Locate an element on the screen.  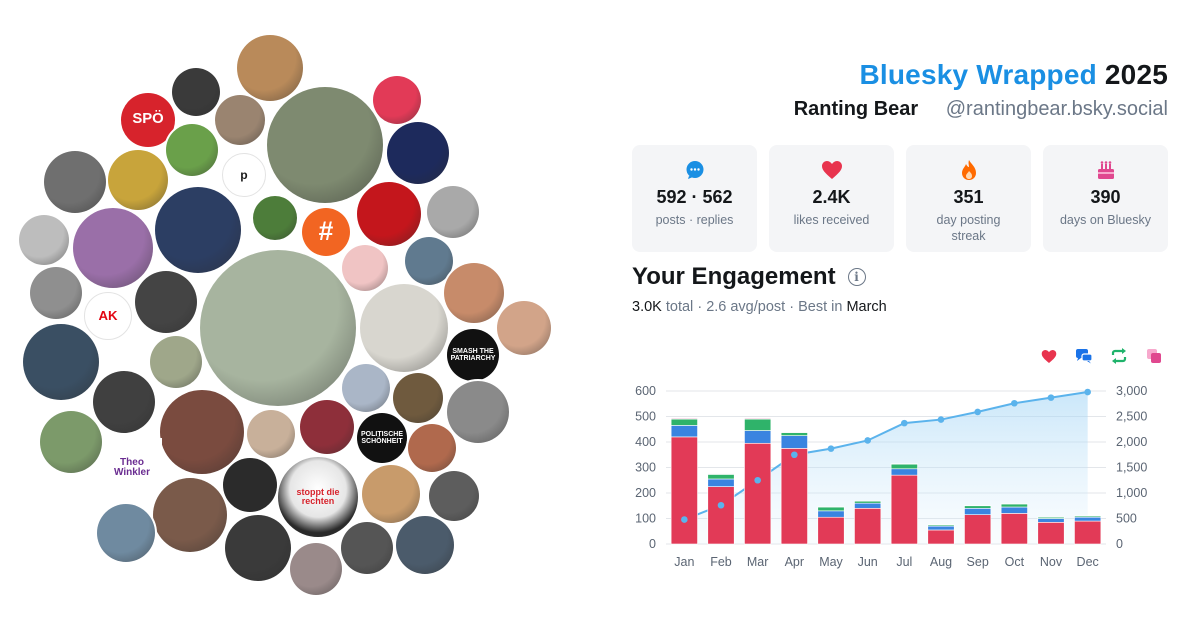
handle: @rantingbear.bsky.social is located at coordinates (1056, 109).